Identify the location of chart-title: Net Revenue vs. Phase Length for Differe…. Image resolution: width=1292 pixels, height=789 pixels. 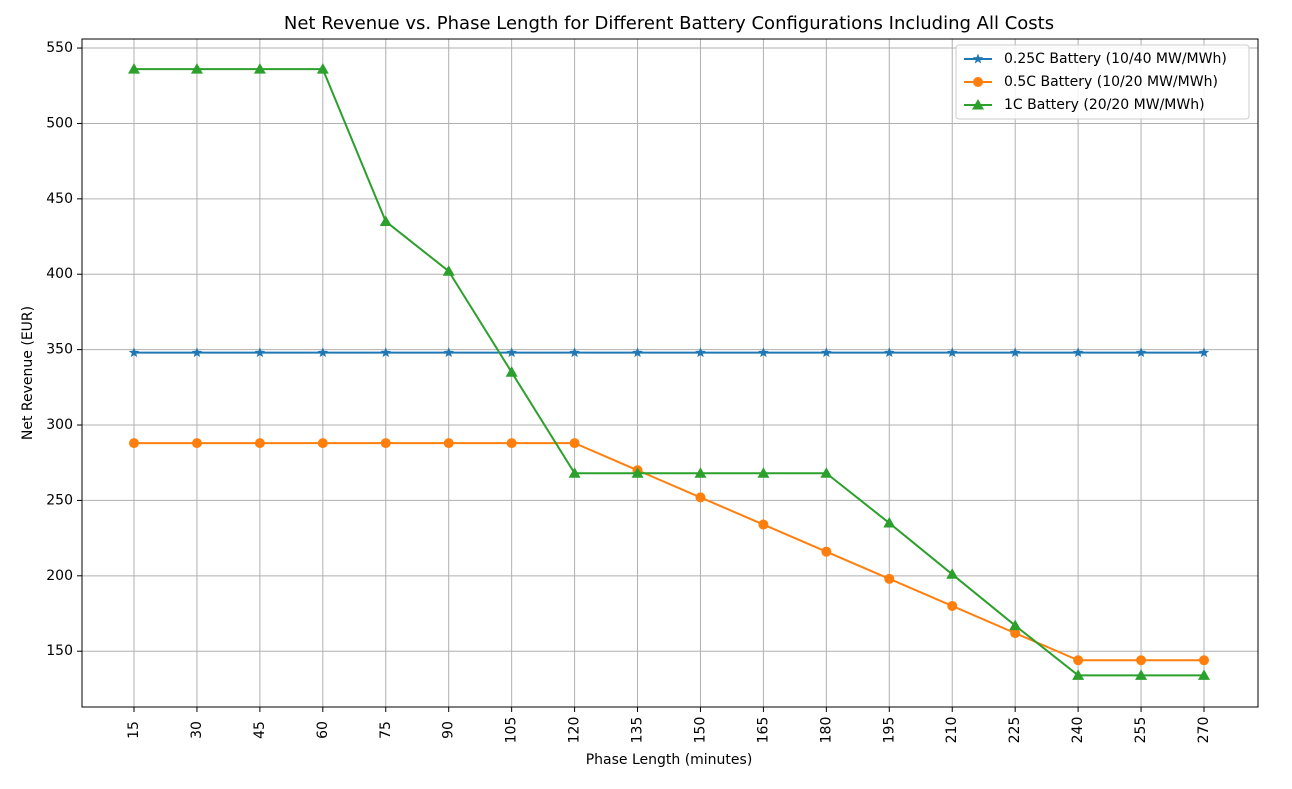
(669, 23).